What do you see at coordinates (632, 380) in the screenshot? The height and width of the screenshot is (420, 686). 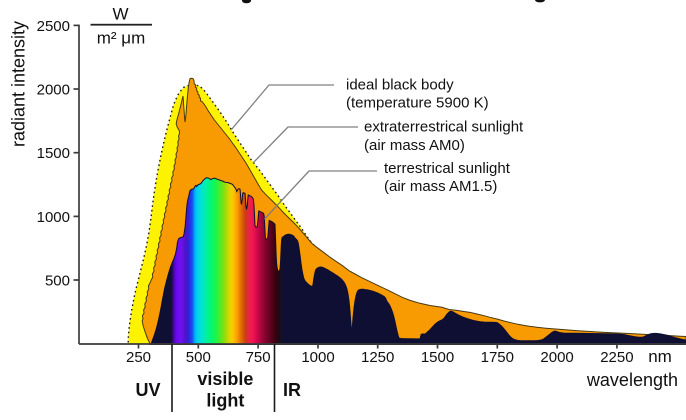 I see `svg-text: wavelength` at bounding box center [632, 380].